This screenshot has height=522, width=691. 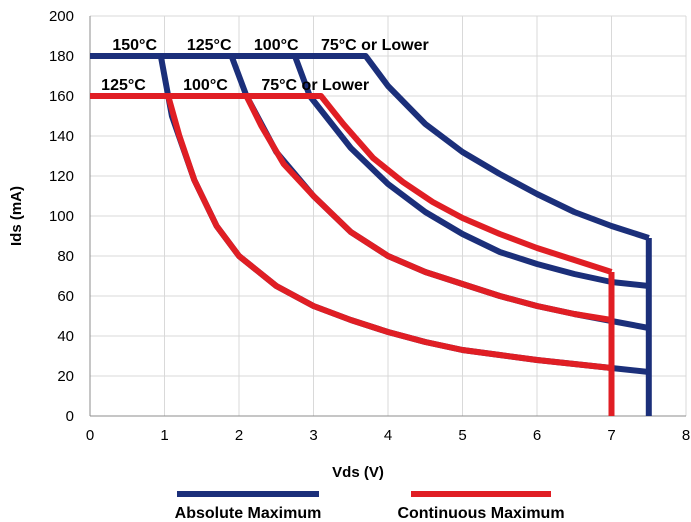 I want to click on y-tick-label: 140, so click(x=61, y=136).